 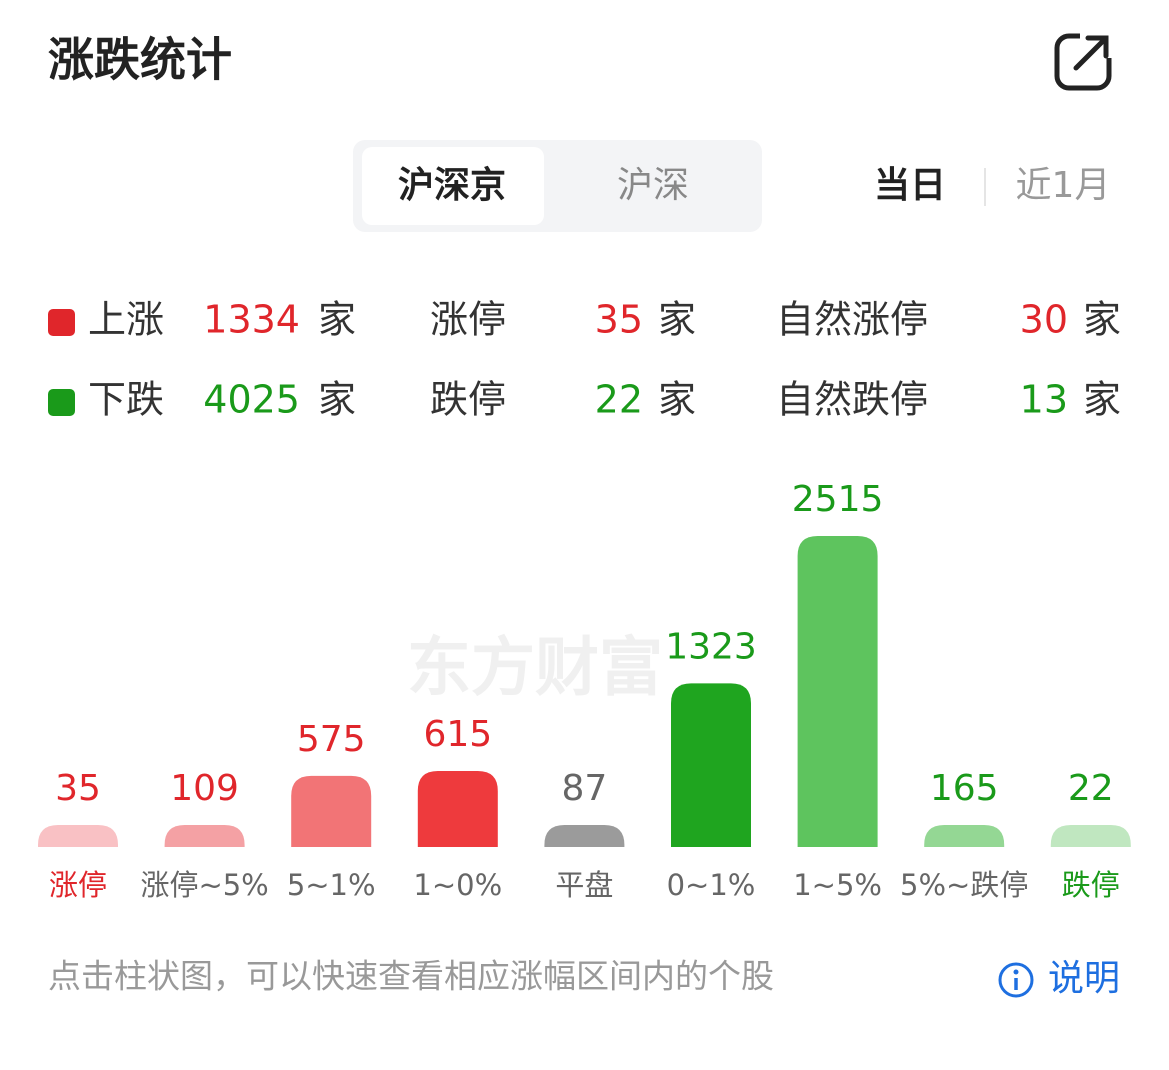 I want to click on tab-selected, so click(x=453, y=186).